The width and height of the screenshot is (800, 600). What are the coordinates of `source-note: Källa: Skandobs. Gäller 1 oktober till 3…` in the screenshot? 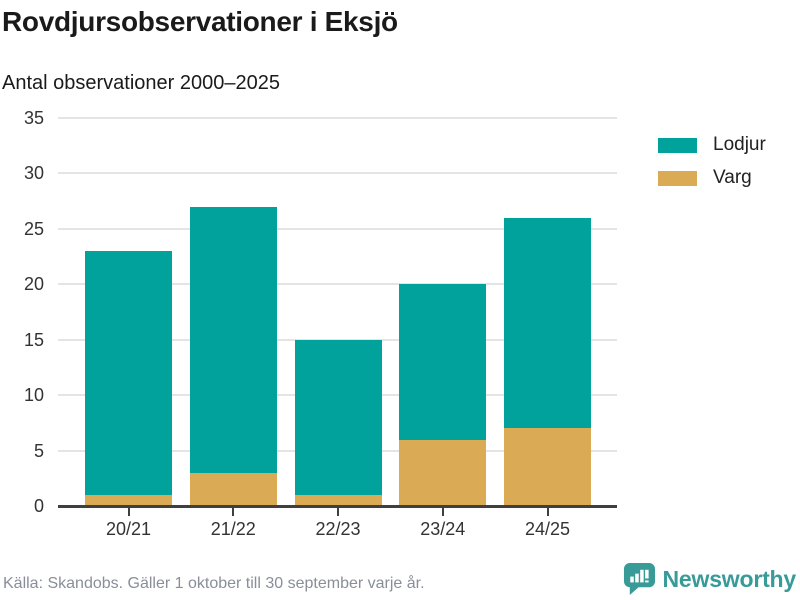 It's located at (214, 583).